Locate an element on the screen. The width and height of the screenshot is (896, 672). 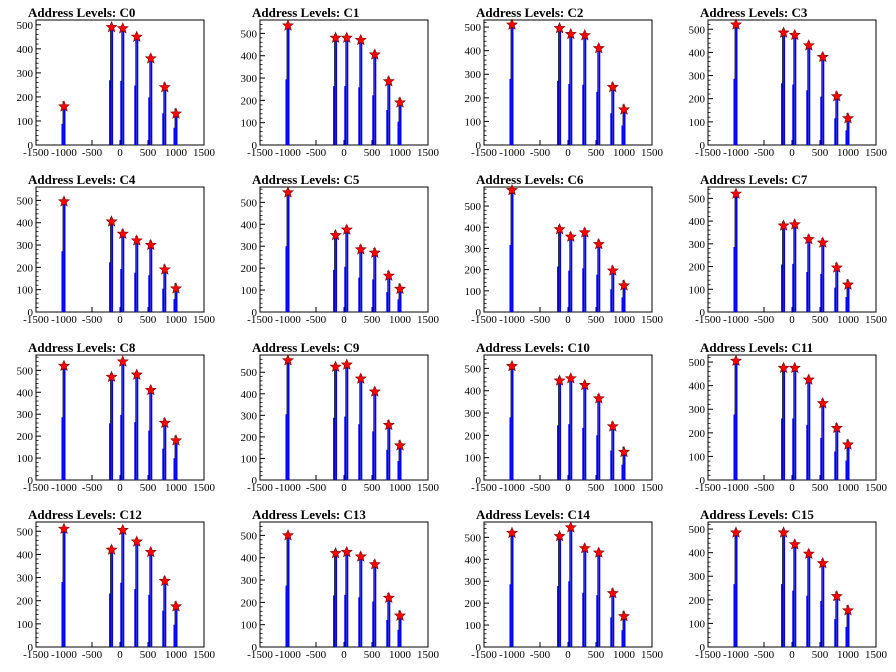
y-tick-label: 500 is located at coordinates (697, 530).